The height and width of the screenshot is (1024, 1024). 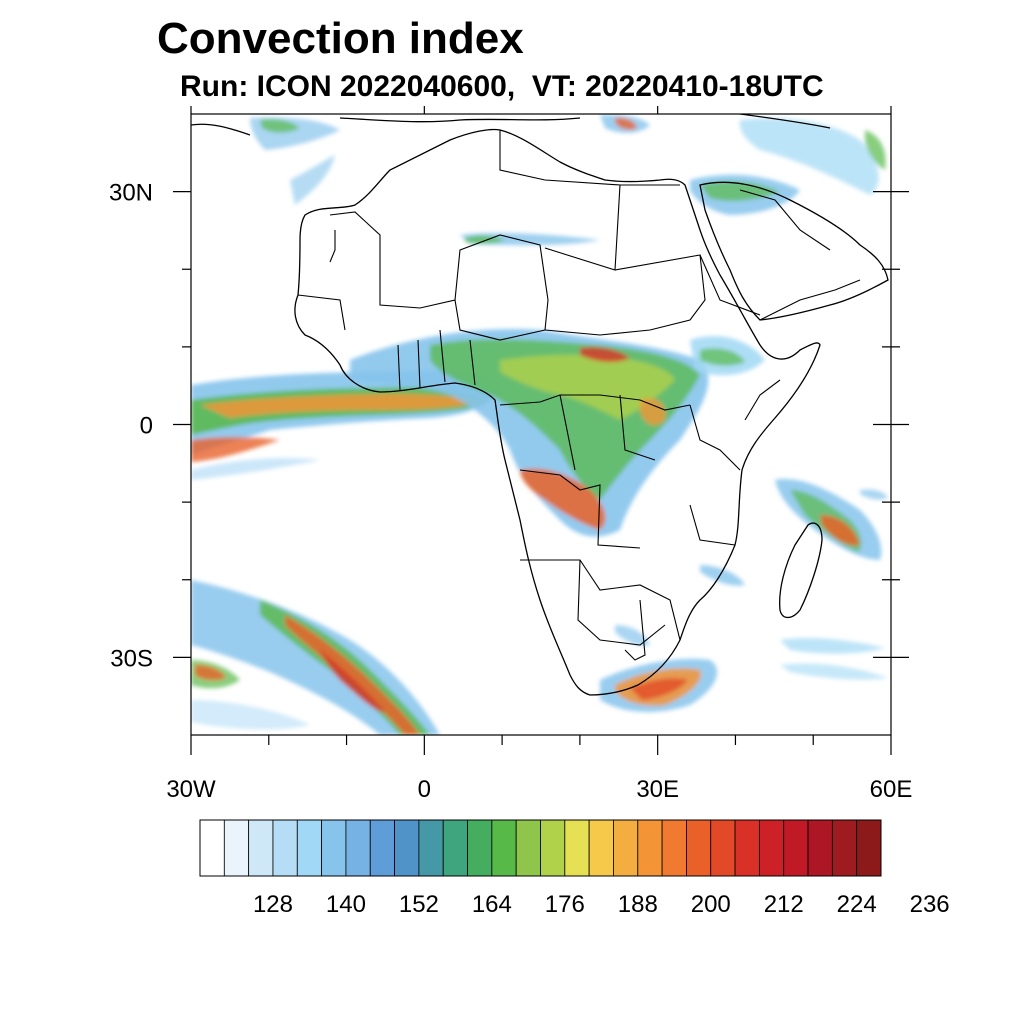 What do you see at coordinates (930, 904) in the screenshot?
I see `colorbar-label: 236` at bounding box center [930, 904].